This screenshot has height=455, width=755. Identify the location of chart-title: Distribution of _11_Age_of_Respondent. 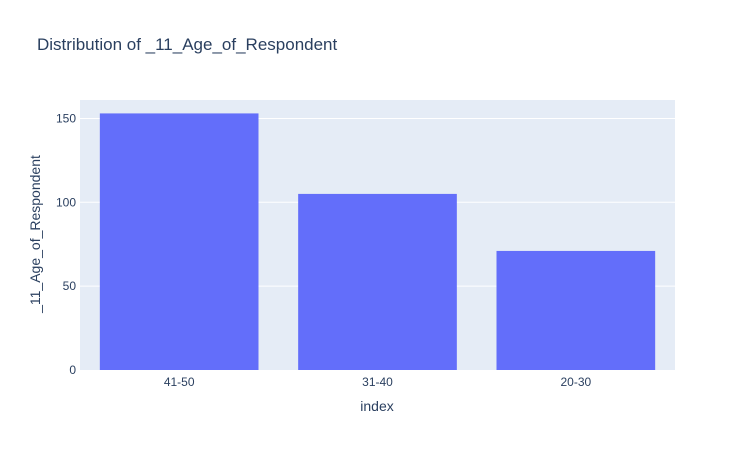
(187, 44).